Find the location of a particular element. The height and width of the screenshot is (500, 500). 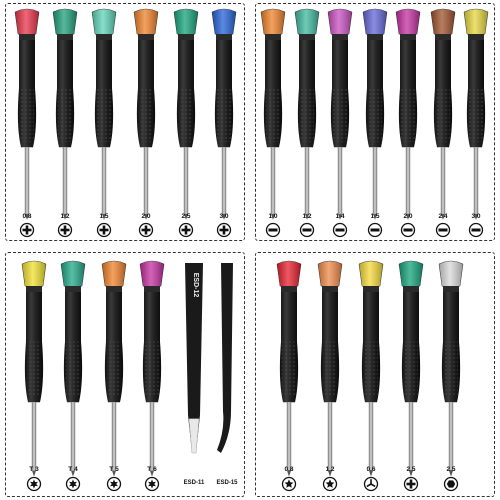

size-label: 1.4 is located at coordinates (339, 216).